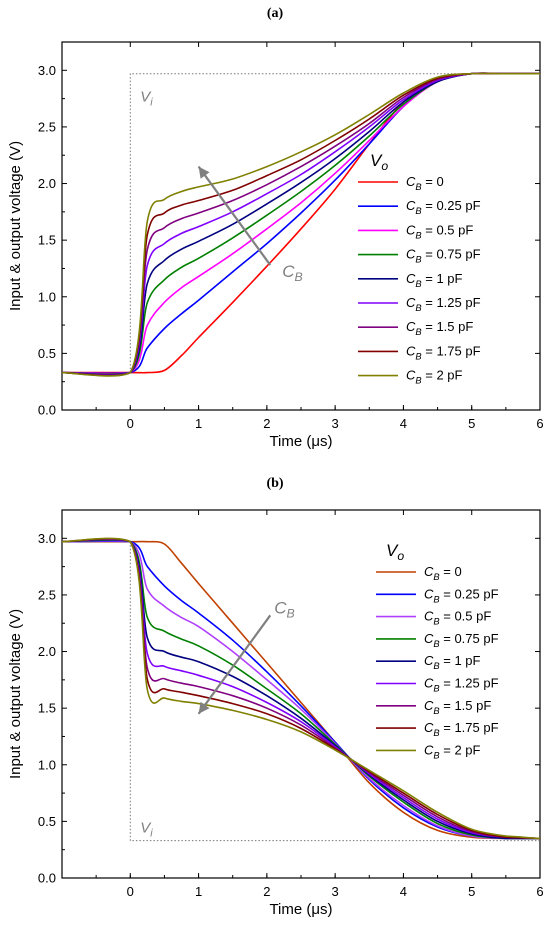  What do you see at coordinates (448, 229) in the screenshot?
I see `legend-entry-2-rest: = 0.5 pF` at bounding box center [448, 229].